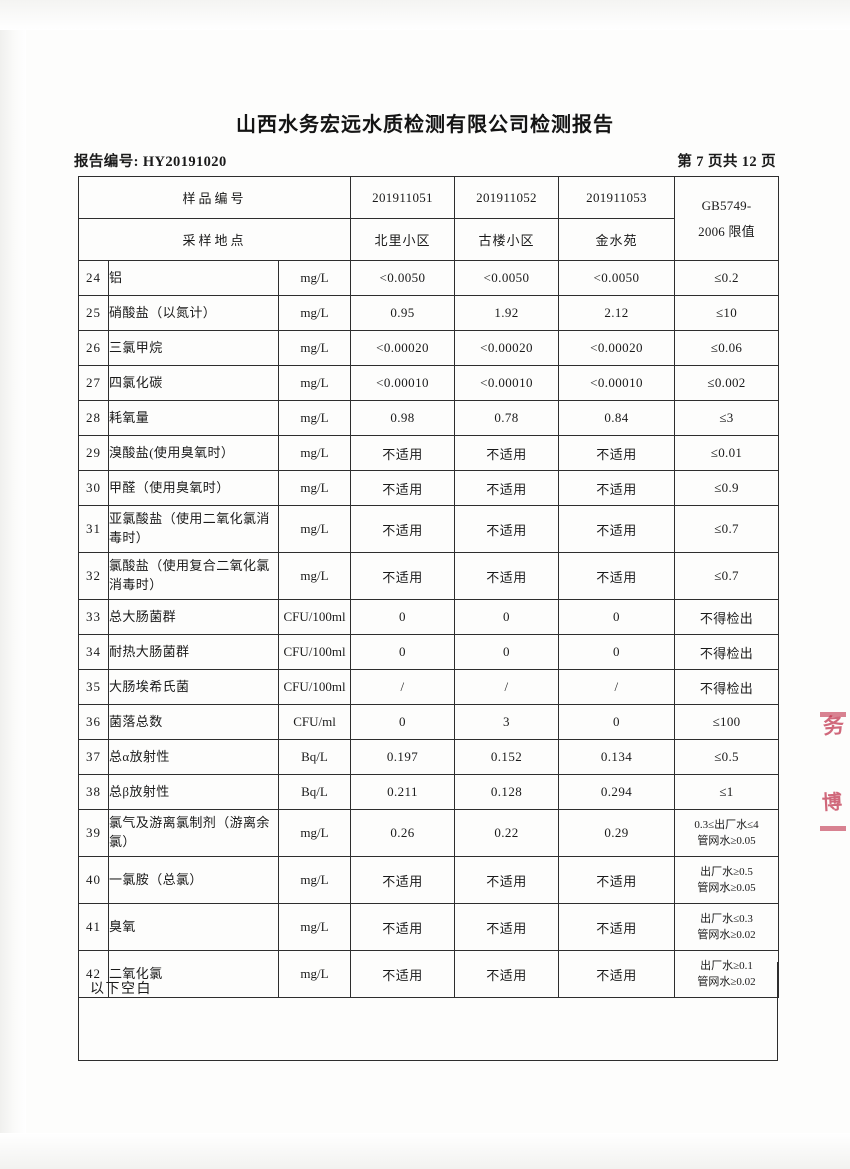  What do you see at coordinates (93, 757) in the screenshot?
I see `row-index: 37` at bounding box center [93, 757].